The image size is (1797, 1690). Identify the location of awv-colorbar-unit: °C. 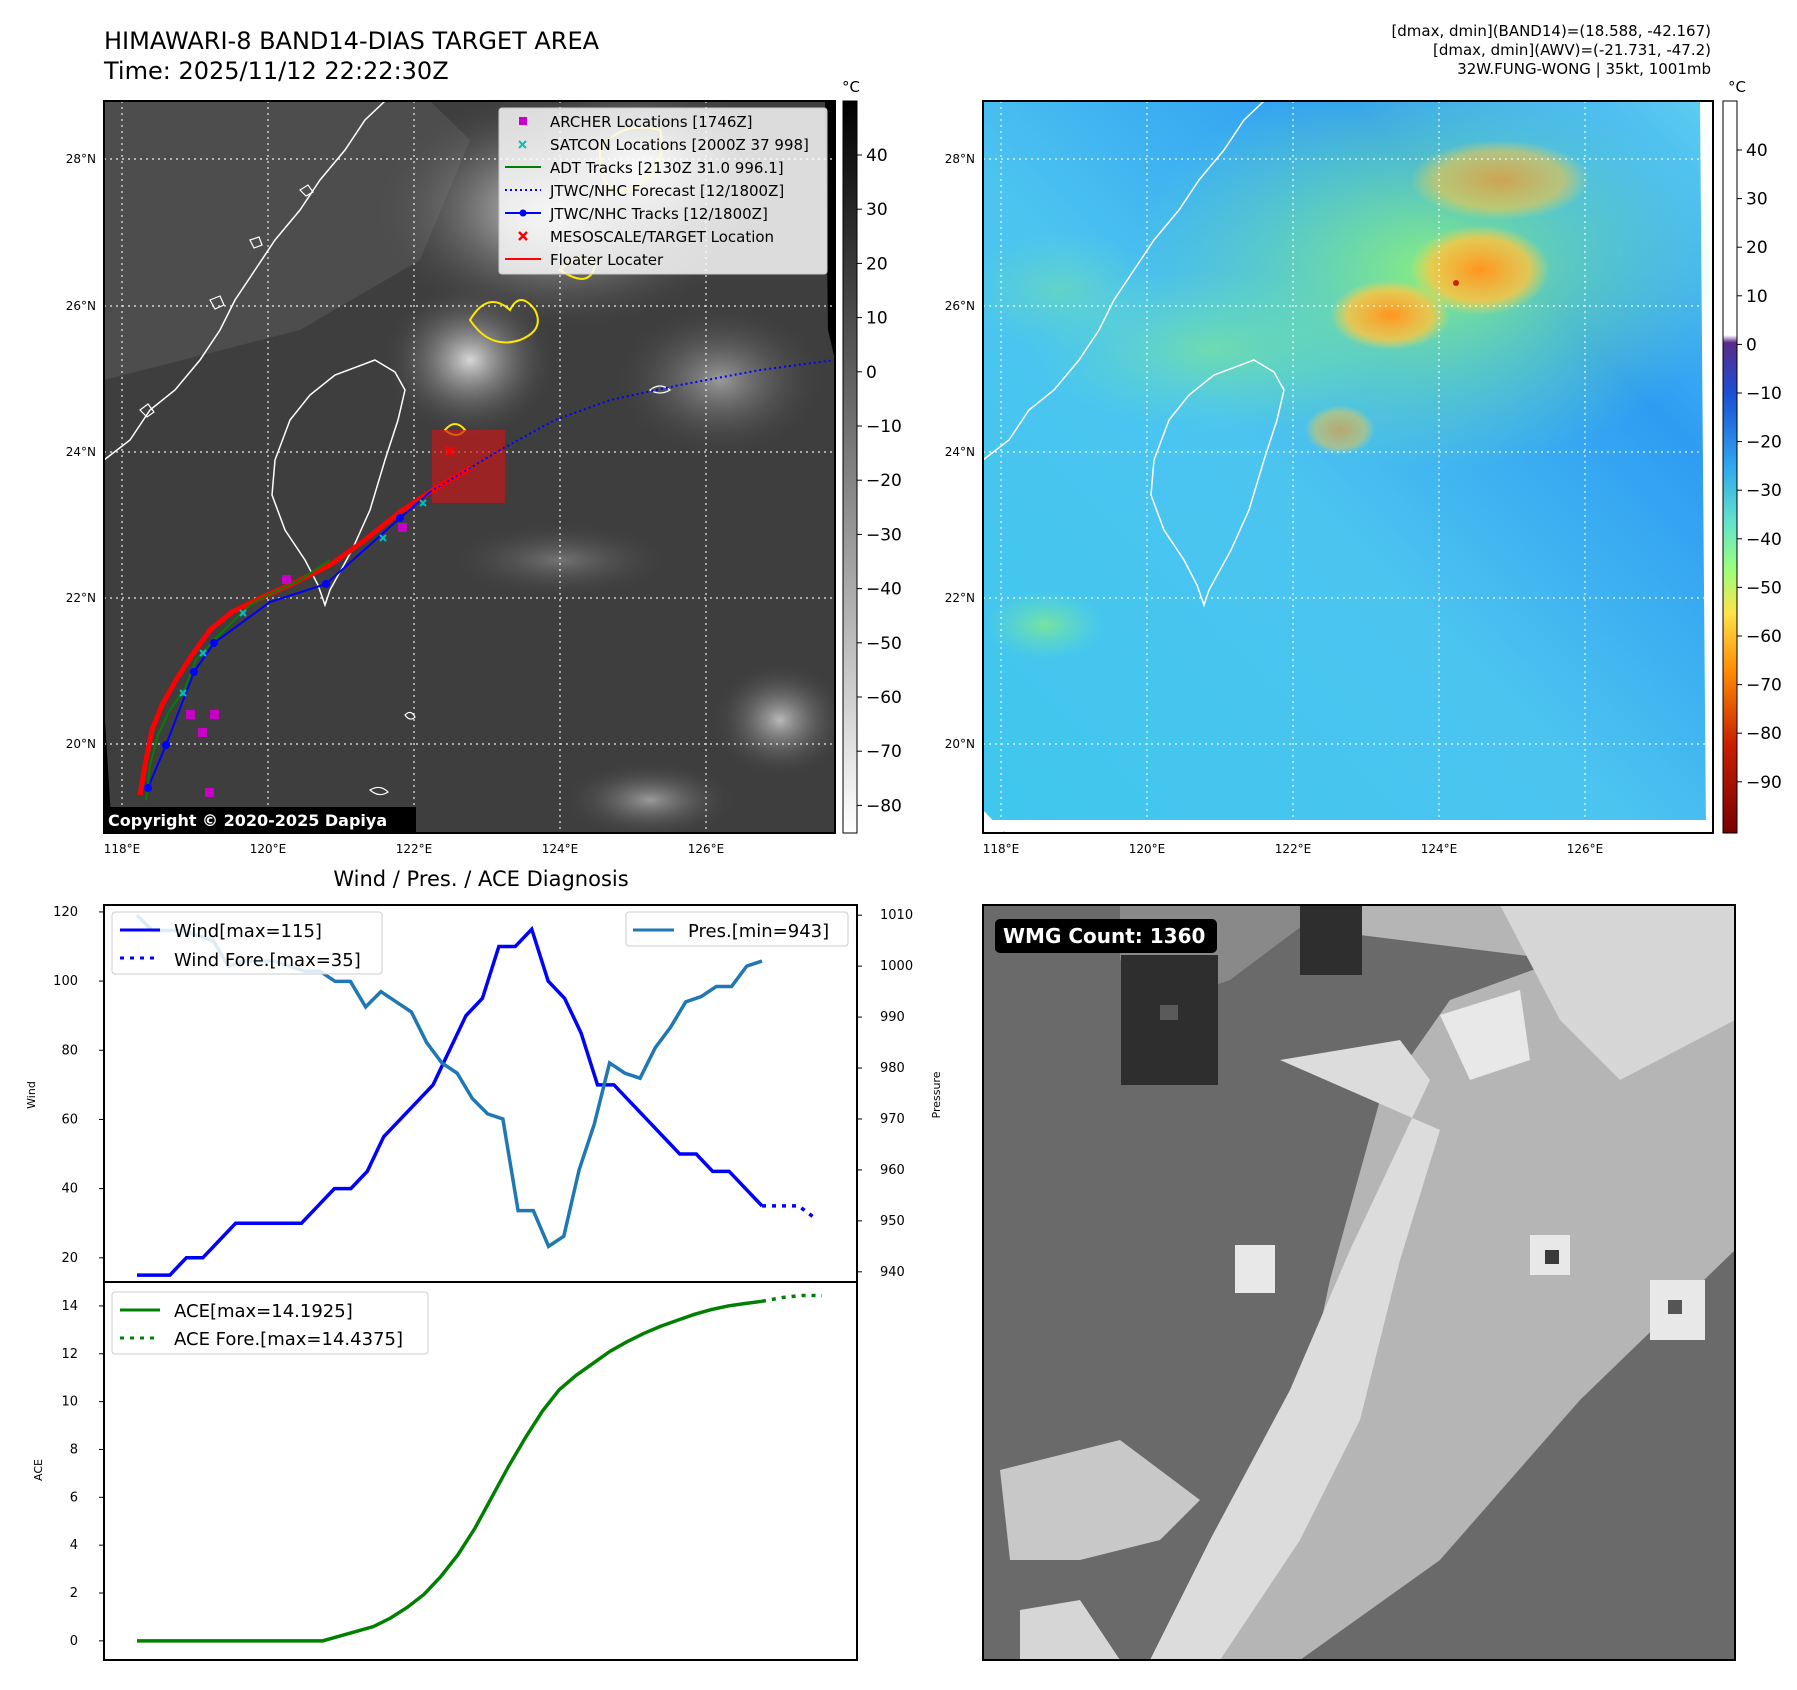
(1737, 87).